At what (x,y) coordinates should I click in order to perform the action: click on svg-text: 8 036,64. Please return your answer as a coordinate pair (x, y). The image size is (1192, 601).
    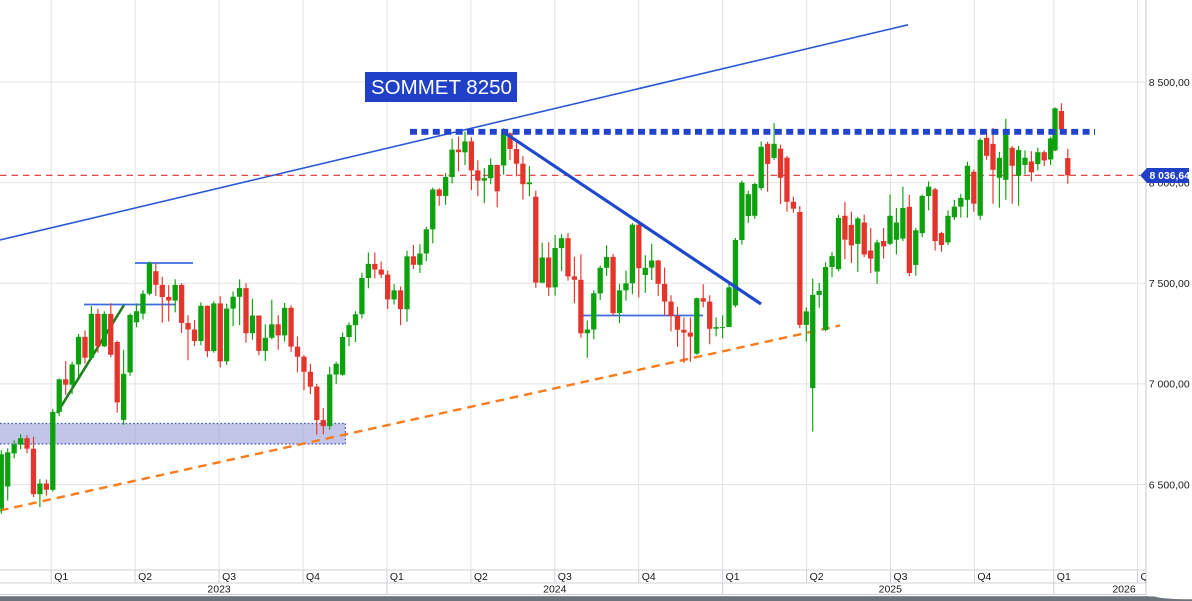
    Looking at the image, I should click on (1170, 176).